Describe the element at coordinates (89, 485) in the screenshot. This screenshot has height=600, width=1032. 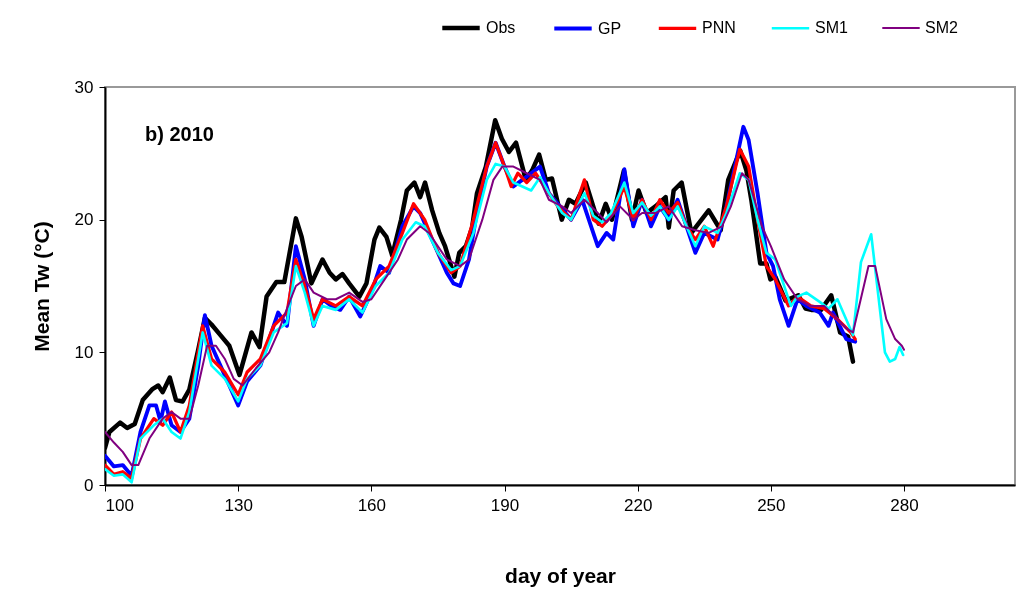
I see `y-tick-label: 0` at that location.